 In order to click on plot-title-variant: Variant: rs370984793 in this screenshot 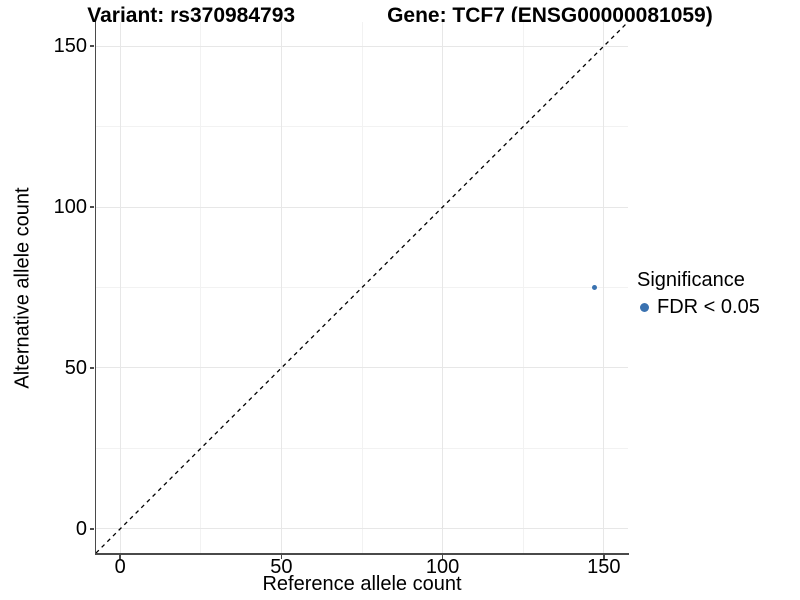, I will do `click(191, 15)`.